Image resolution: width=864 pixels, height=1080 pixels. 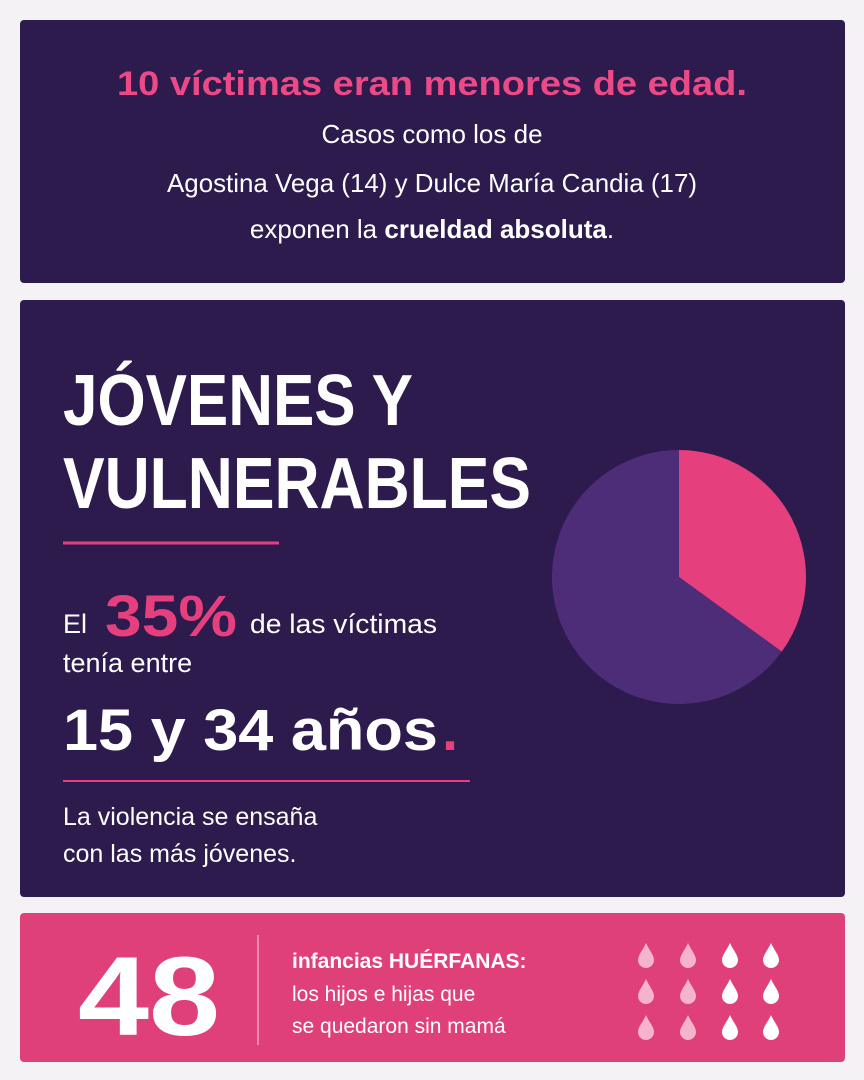 What do you see at coordinates (190, 817) in the screenshot?
I see `note: La violencia se ensaña` at bounding box center [190, 817].